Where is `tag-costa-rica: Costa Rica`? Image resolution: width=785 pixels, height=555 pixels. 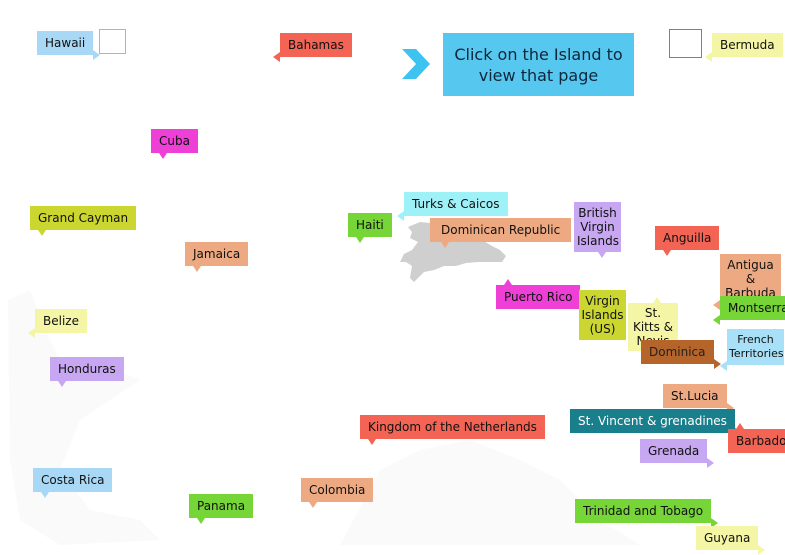
tag-costa-rica: Costa Rica is located at coordinates (73, 483).